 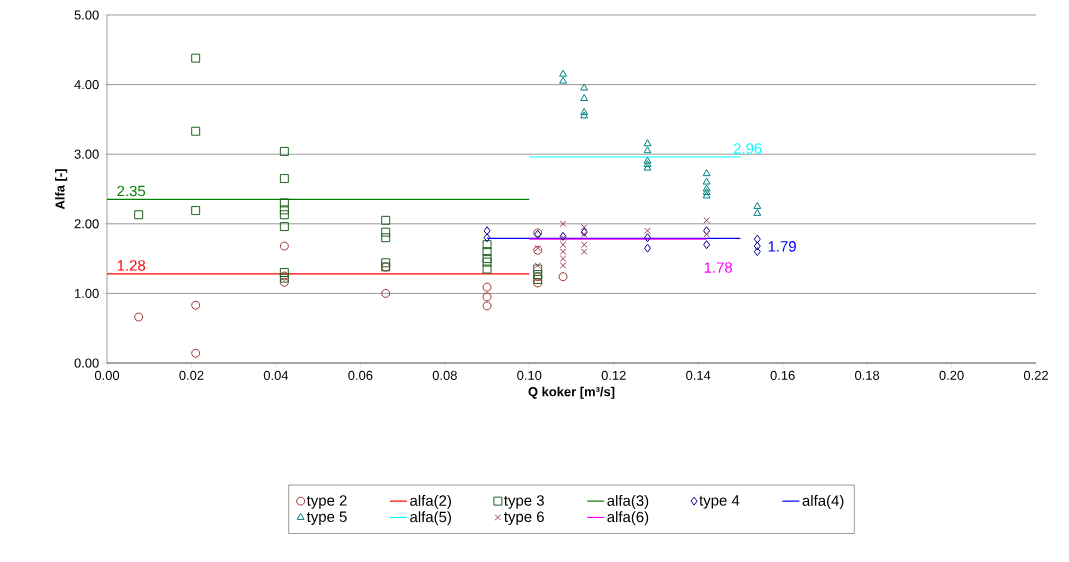 I want to click on y-tick-label: 3.00, so click(x=86, y=154).